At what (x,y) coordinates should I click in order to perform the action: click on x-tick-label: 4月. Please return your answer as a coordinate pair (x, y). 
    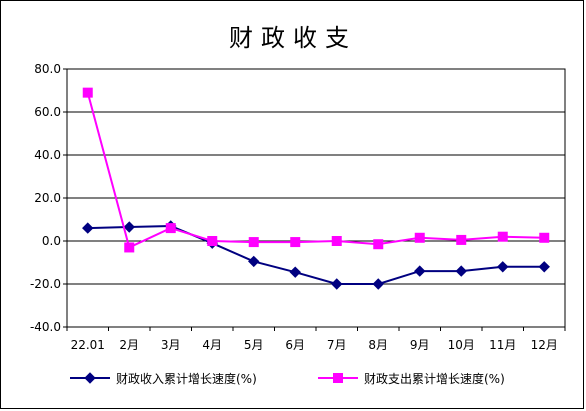
    Looking at the image, I should click on (212, 345).